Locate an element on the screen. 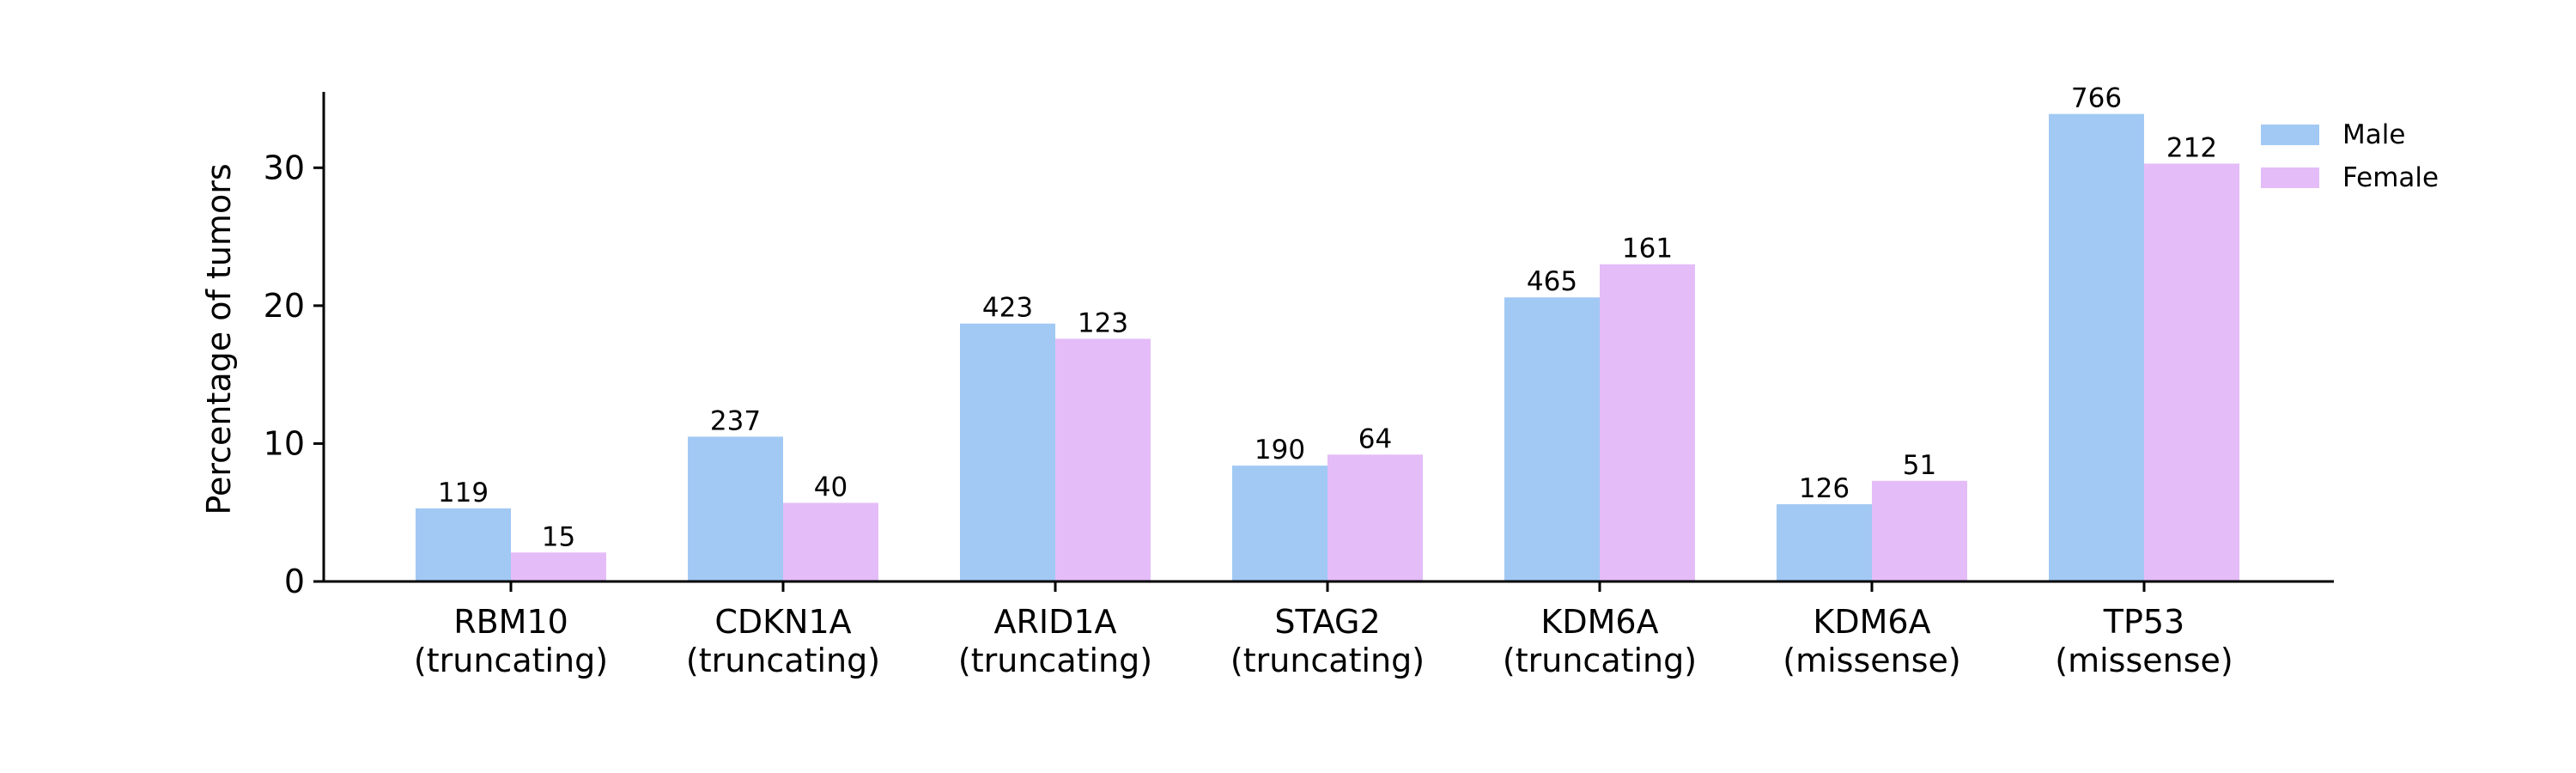  y-ticks-group: 0 10 20 30 is located at coordinates (294, 374).